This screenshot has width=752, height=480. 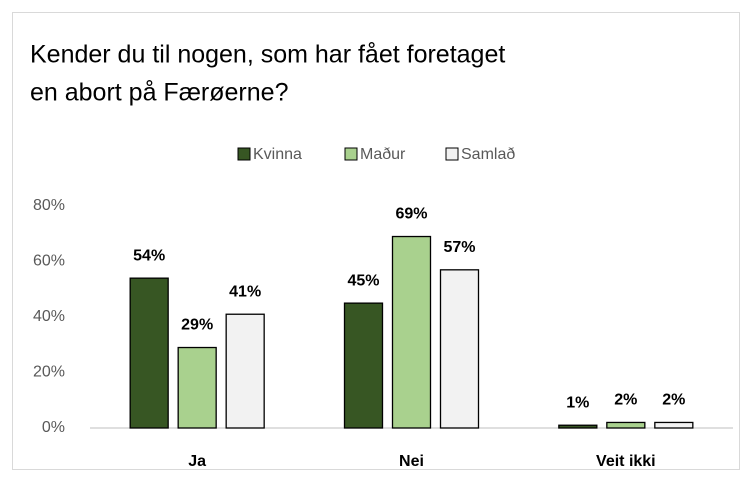 I want to click on y-tick-label: 40%, so click(x=49, y=316).